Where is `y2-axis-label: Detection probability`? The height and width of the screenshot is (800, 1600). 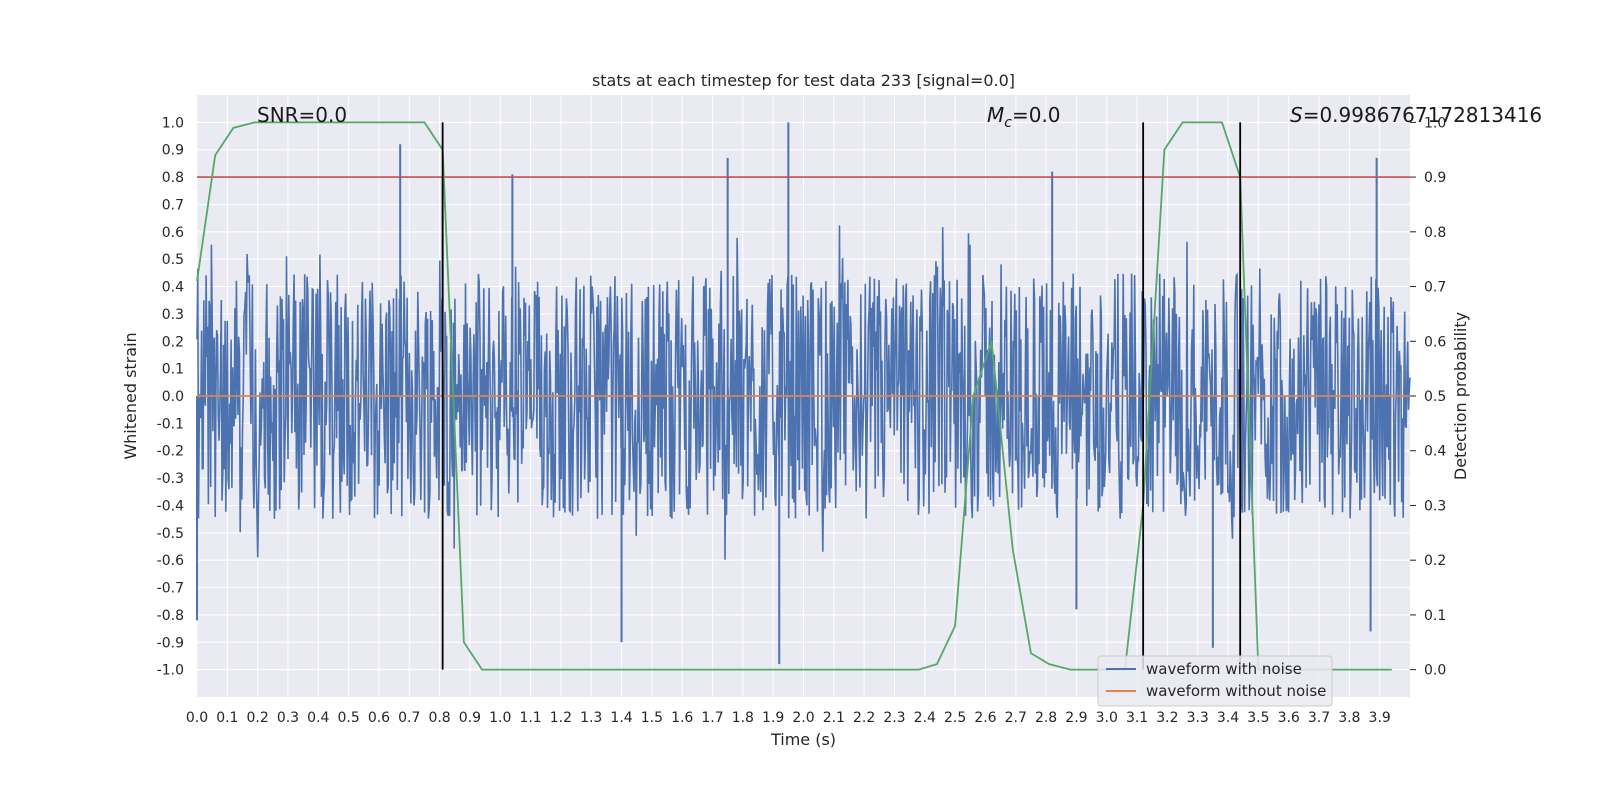
y2-axis-label: Detection probability is located at coordinates (1460, 396).